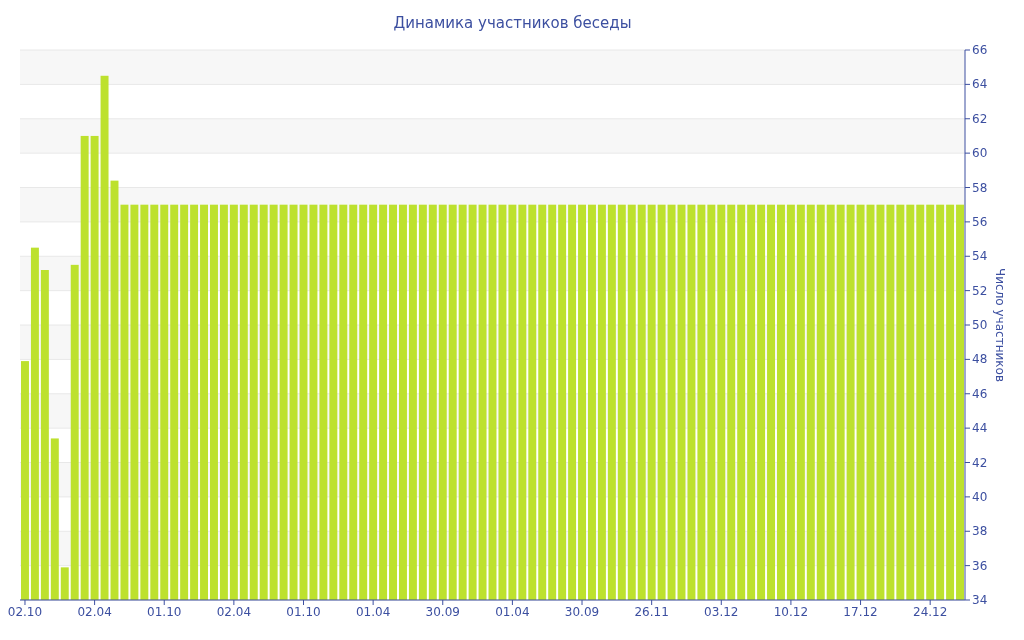 This screenshot has width=1024, height=640. Describe the element at coordinates (980, 531) in the screenshot. I see `y2-tick-label: 38` at that location.